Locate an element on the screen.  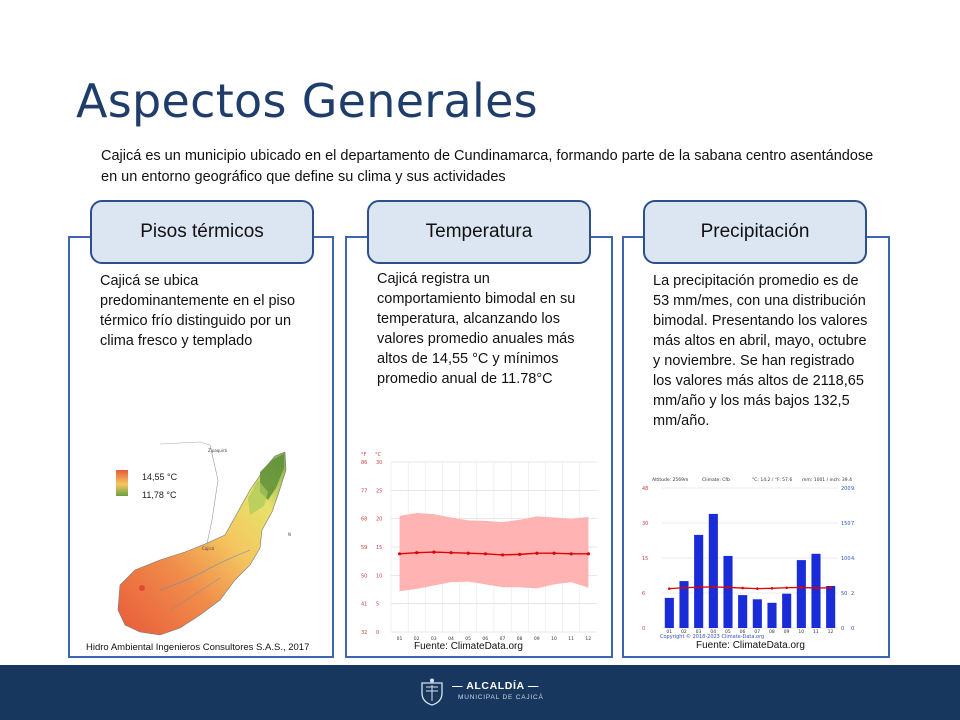
precip-xtick: 03 is located at coordinates (699, 632).